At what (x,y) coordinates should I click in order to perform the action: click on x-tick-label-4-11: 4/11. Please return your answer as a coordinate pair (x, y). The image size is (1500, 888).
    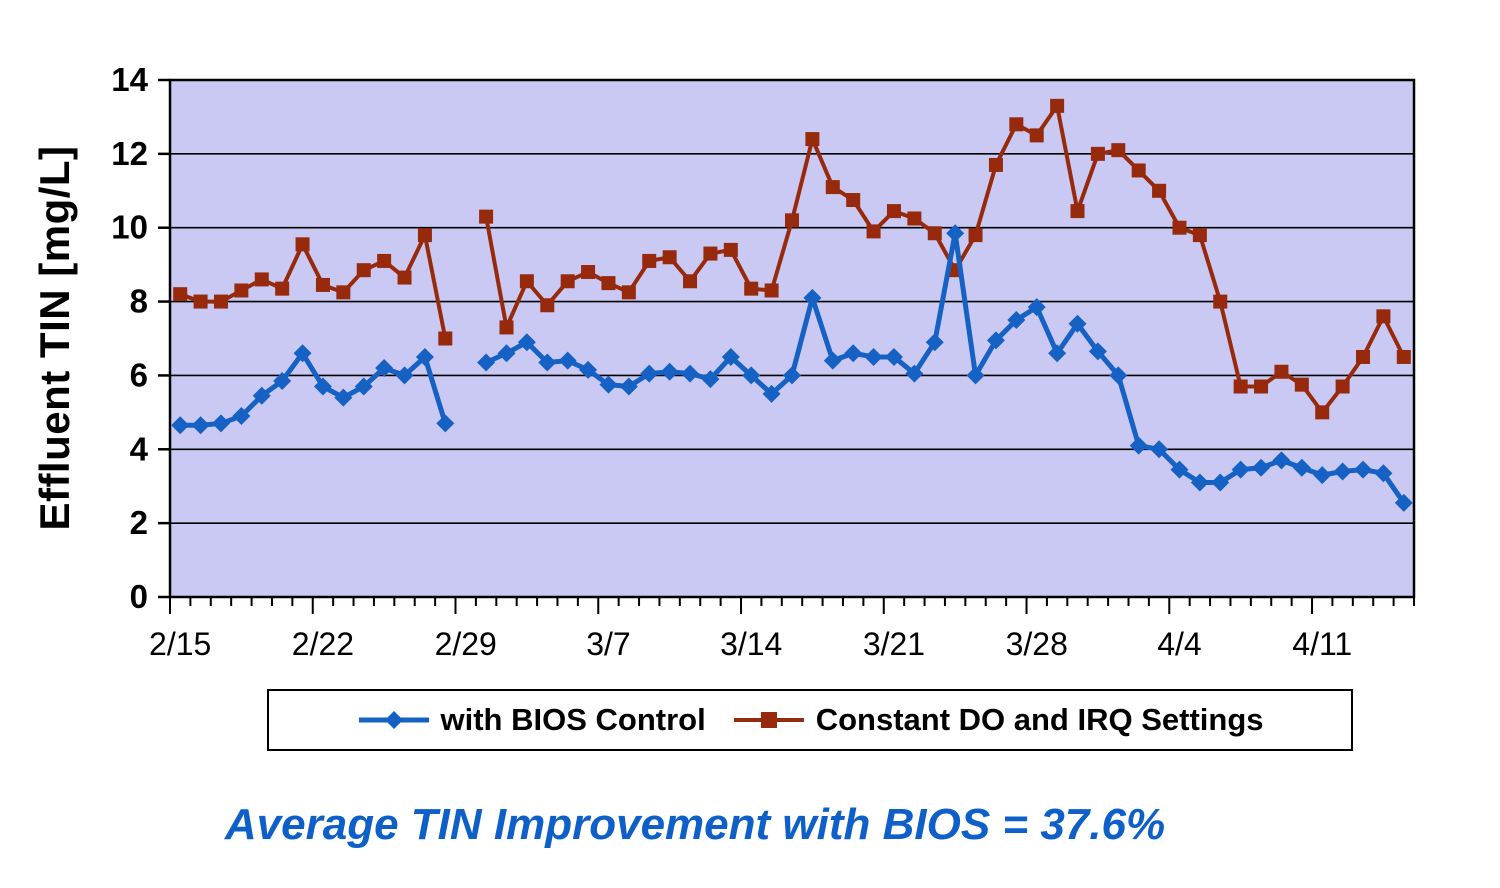
    Looking at the image, I should click on (1322, 644).